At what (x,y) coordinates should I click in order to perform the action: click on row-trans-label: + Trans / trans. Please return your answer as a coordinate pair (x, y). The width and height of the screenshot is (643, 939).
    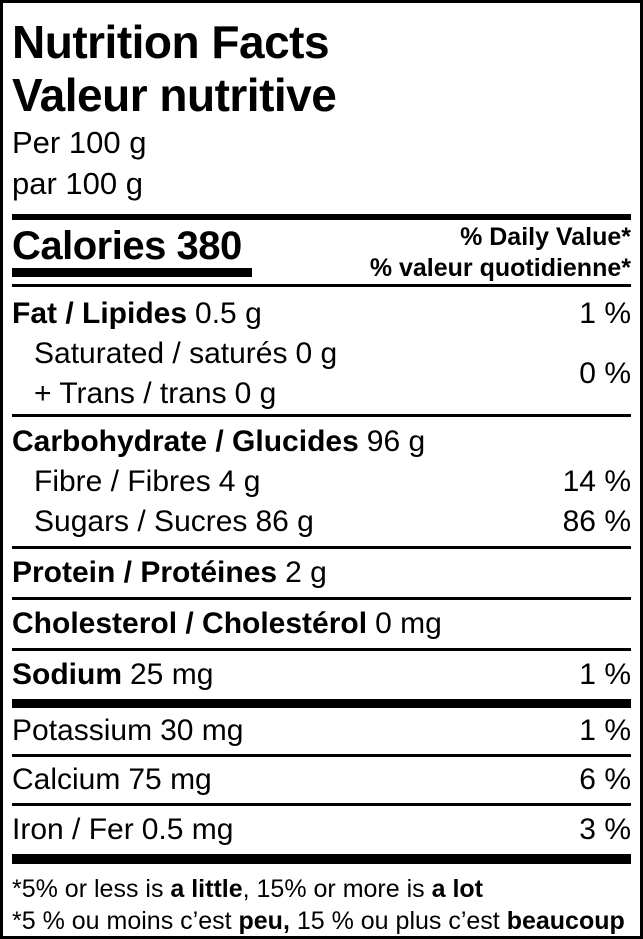
    Looking at the image, I should click on (130, 393).